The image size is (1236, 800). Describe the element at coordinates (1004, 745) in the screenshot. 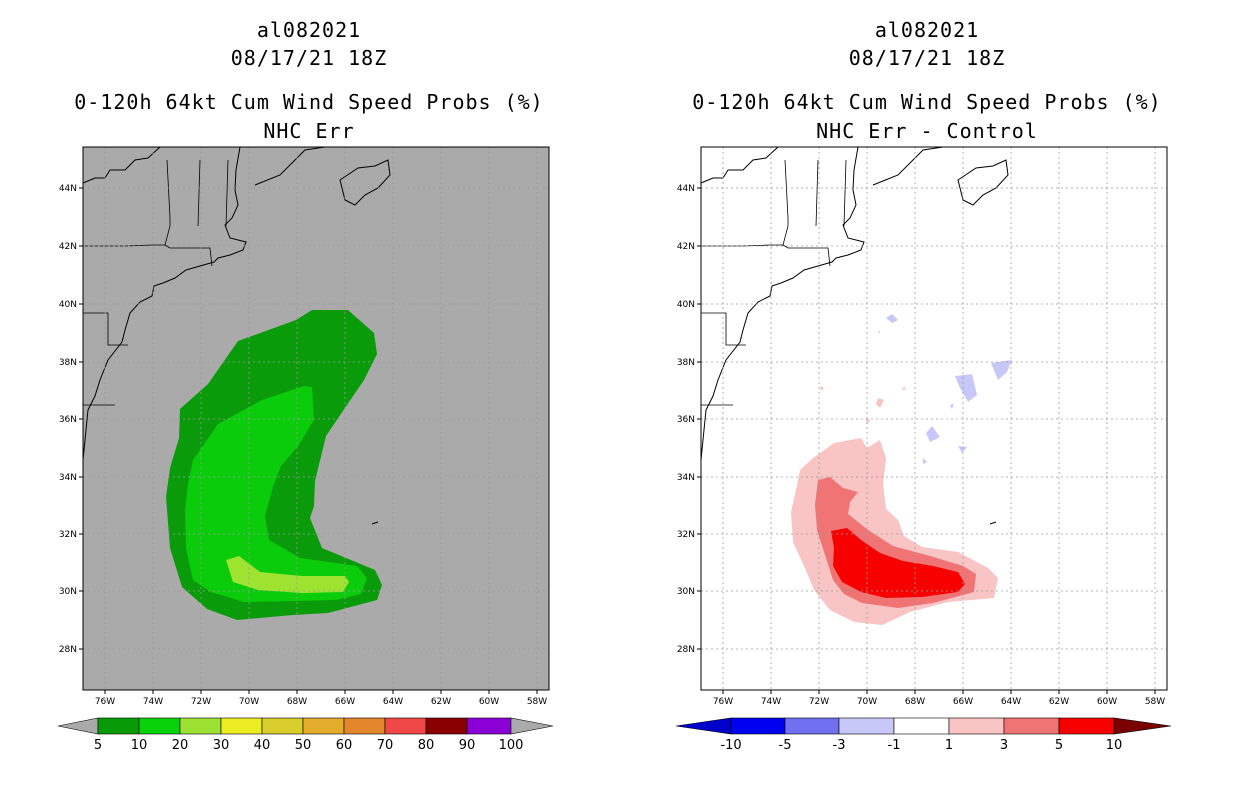

I see `colorbar-label: 3` at that location.